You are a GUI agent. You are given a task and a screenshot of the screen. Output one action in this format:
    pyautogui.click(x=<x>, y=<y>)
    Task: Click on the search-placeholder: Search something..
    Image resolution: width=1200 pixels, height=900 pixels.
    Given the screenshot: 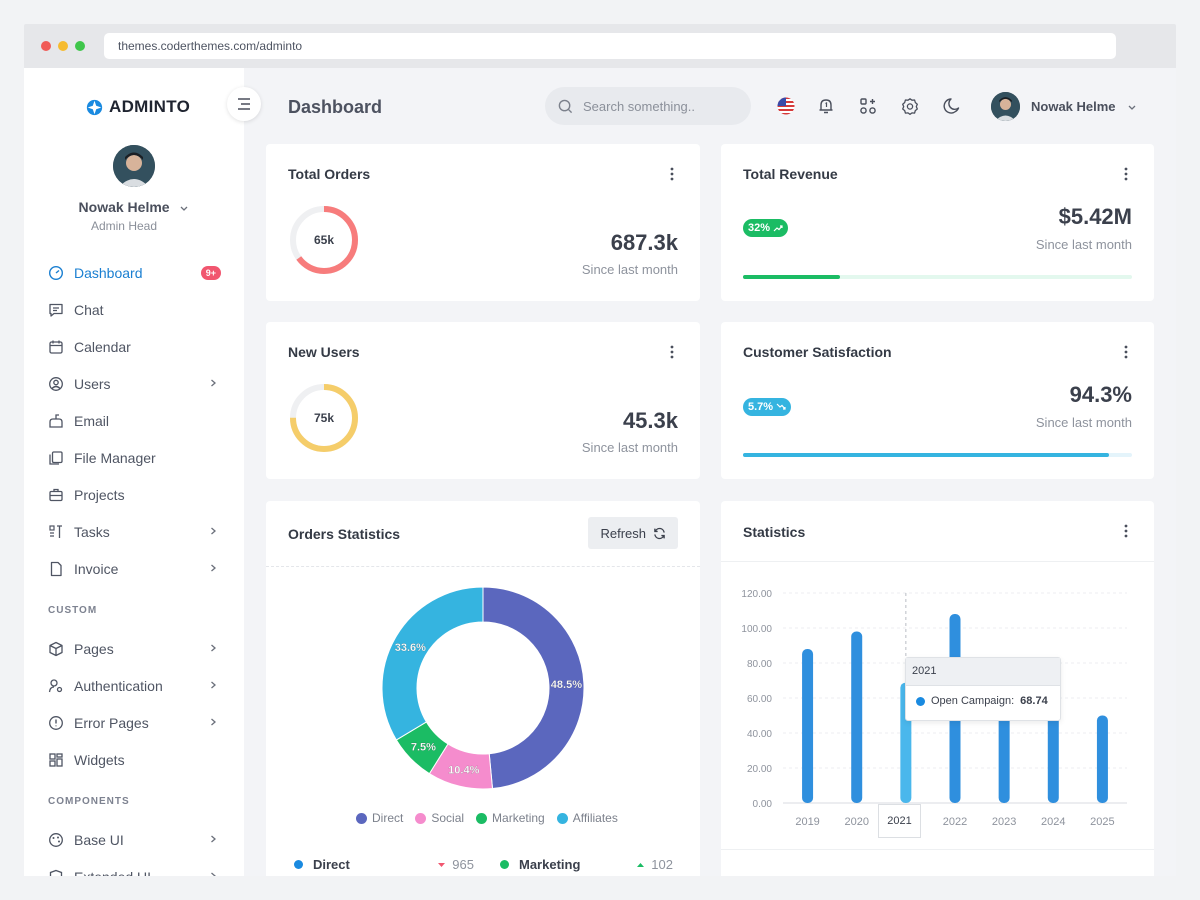 What is the action you would take?
    pyautogui.click(x=639, y=106)
    